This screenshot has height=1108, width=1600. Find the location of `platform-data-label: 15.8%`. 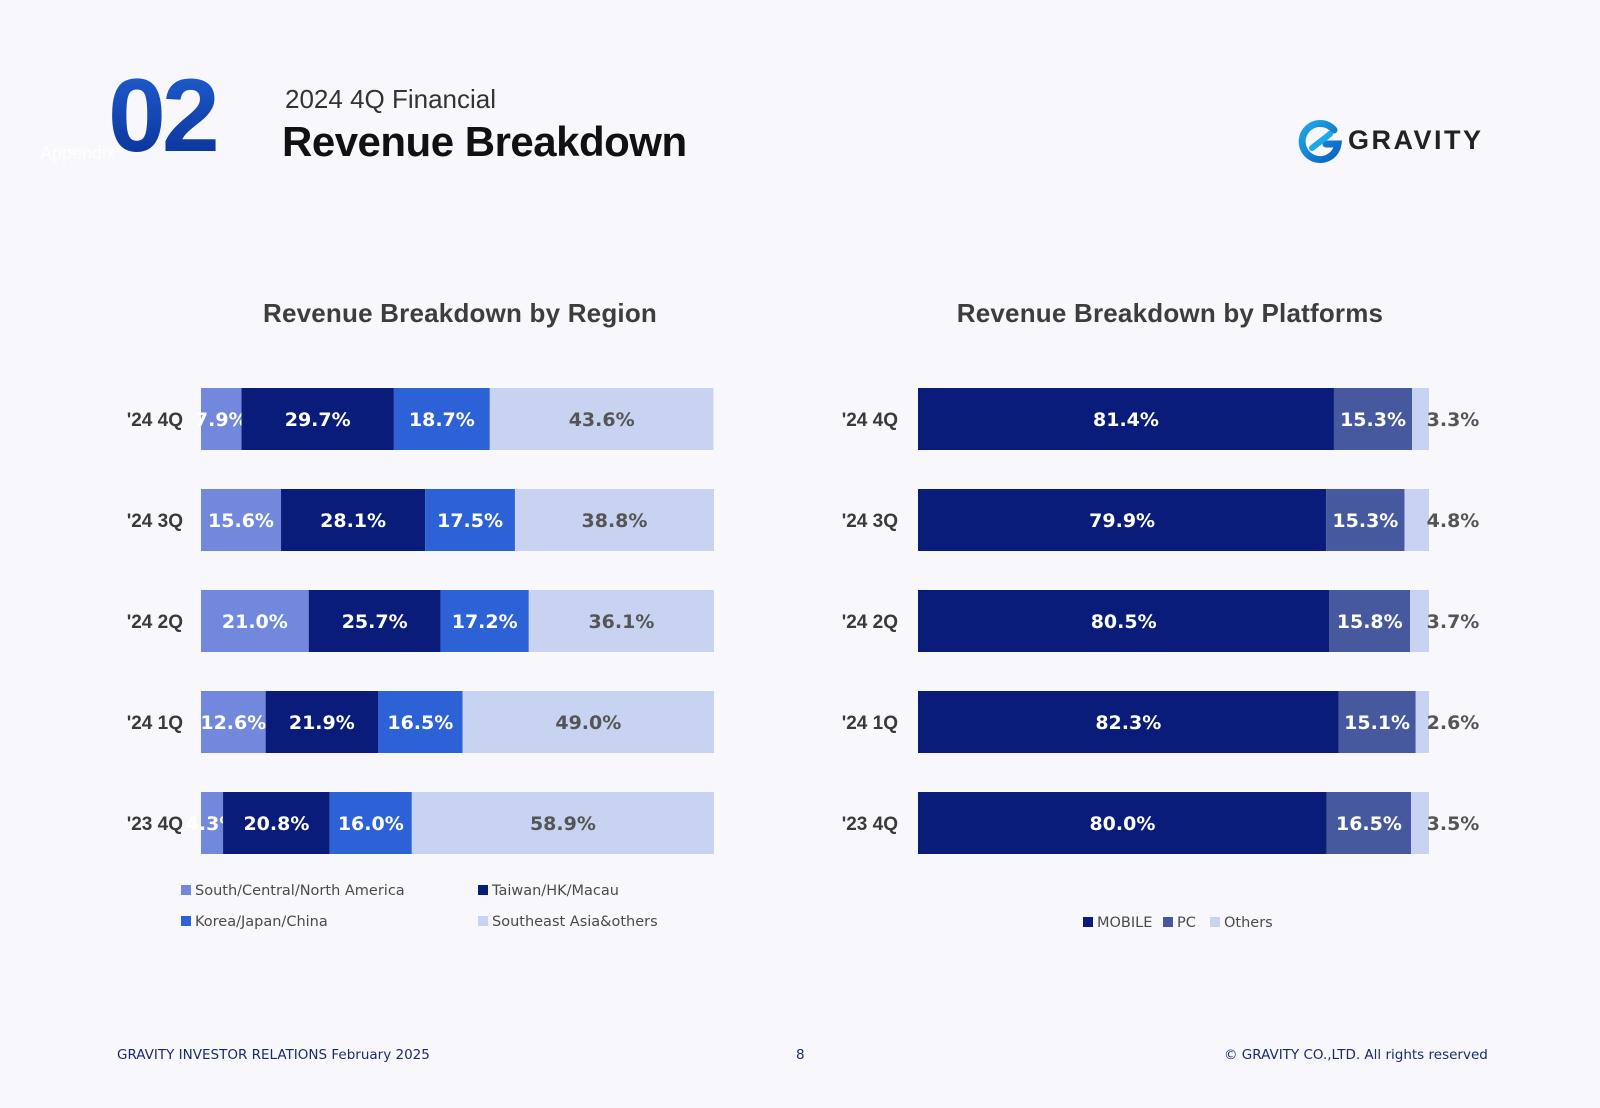

platform-data-label: 15.8% is located at coordinates (1370, 622).